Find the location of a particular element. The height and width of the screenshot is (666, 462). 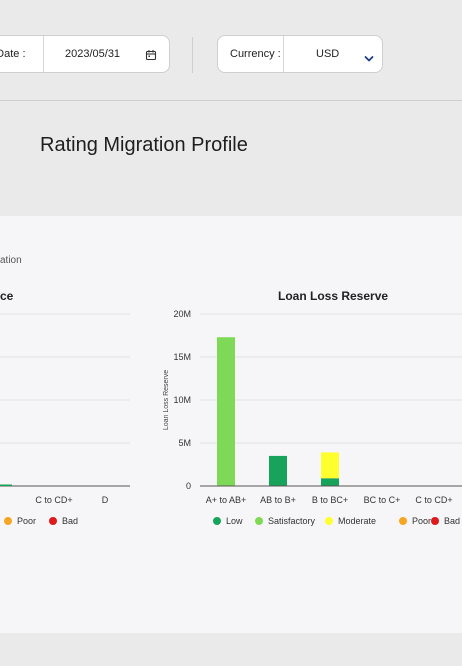

x-tick-label: B to BC+ is located at coordinates (330, 500).